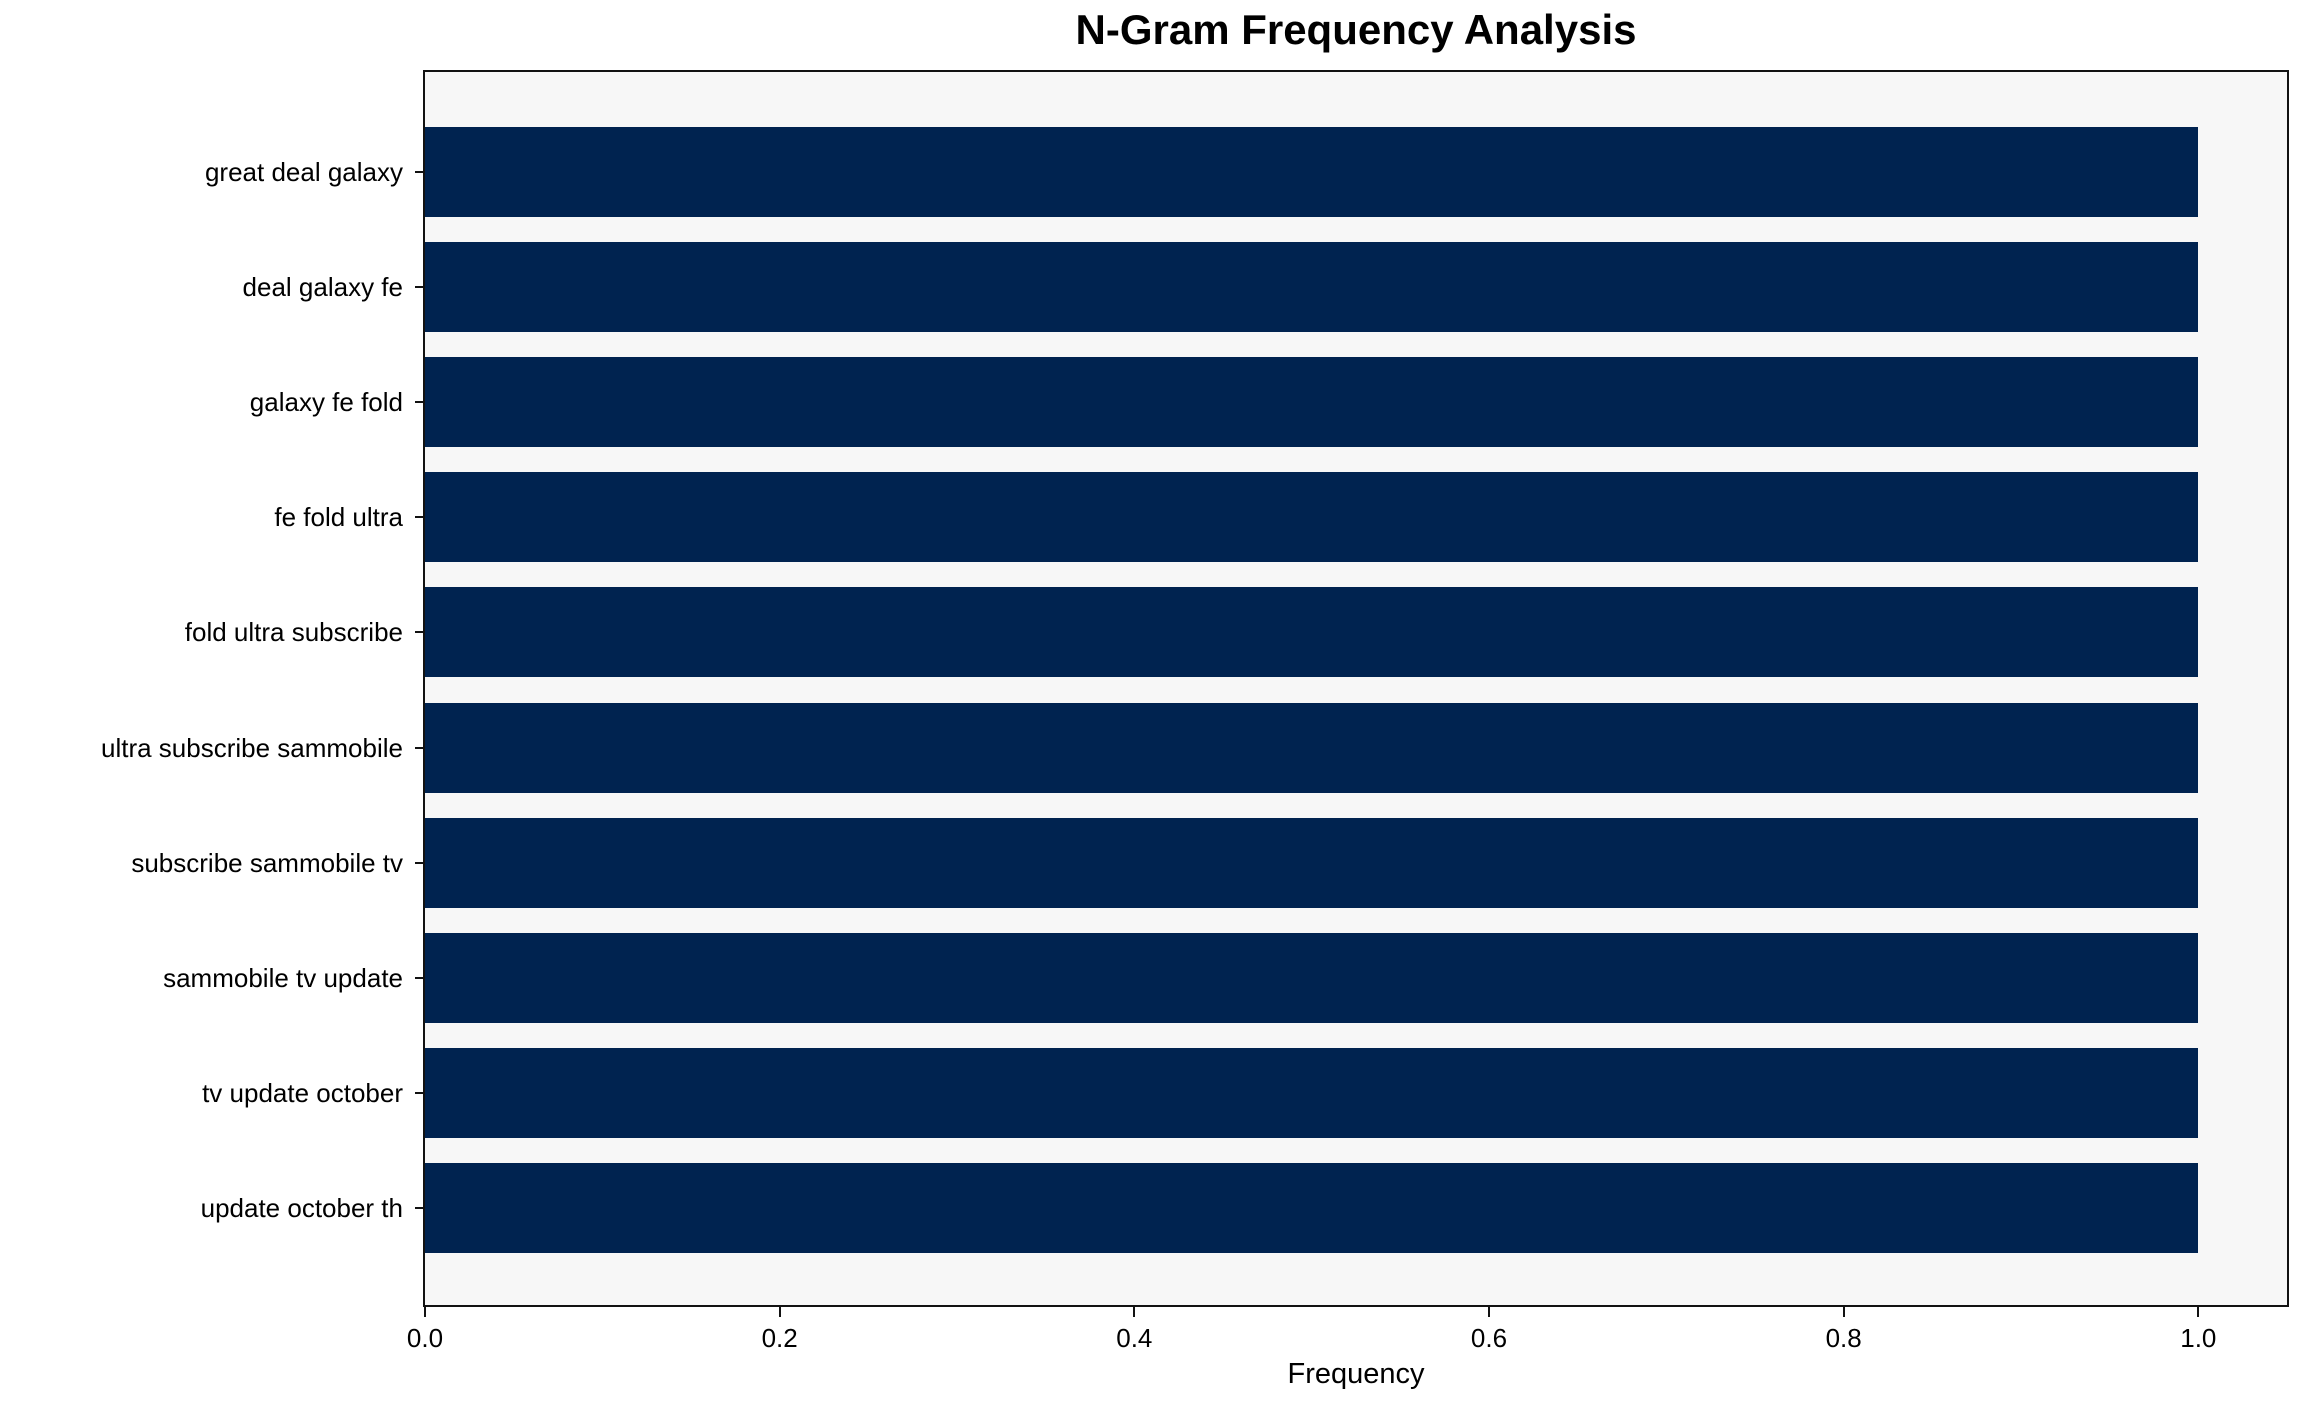 The image size is (2306, 1414). Describe the element at coordinates (1489, 1338) in the screenshot. I see `x-tick-label: 0.6` at that location.